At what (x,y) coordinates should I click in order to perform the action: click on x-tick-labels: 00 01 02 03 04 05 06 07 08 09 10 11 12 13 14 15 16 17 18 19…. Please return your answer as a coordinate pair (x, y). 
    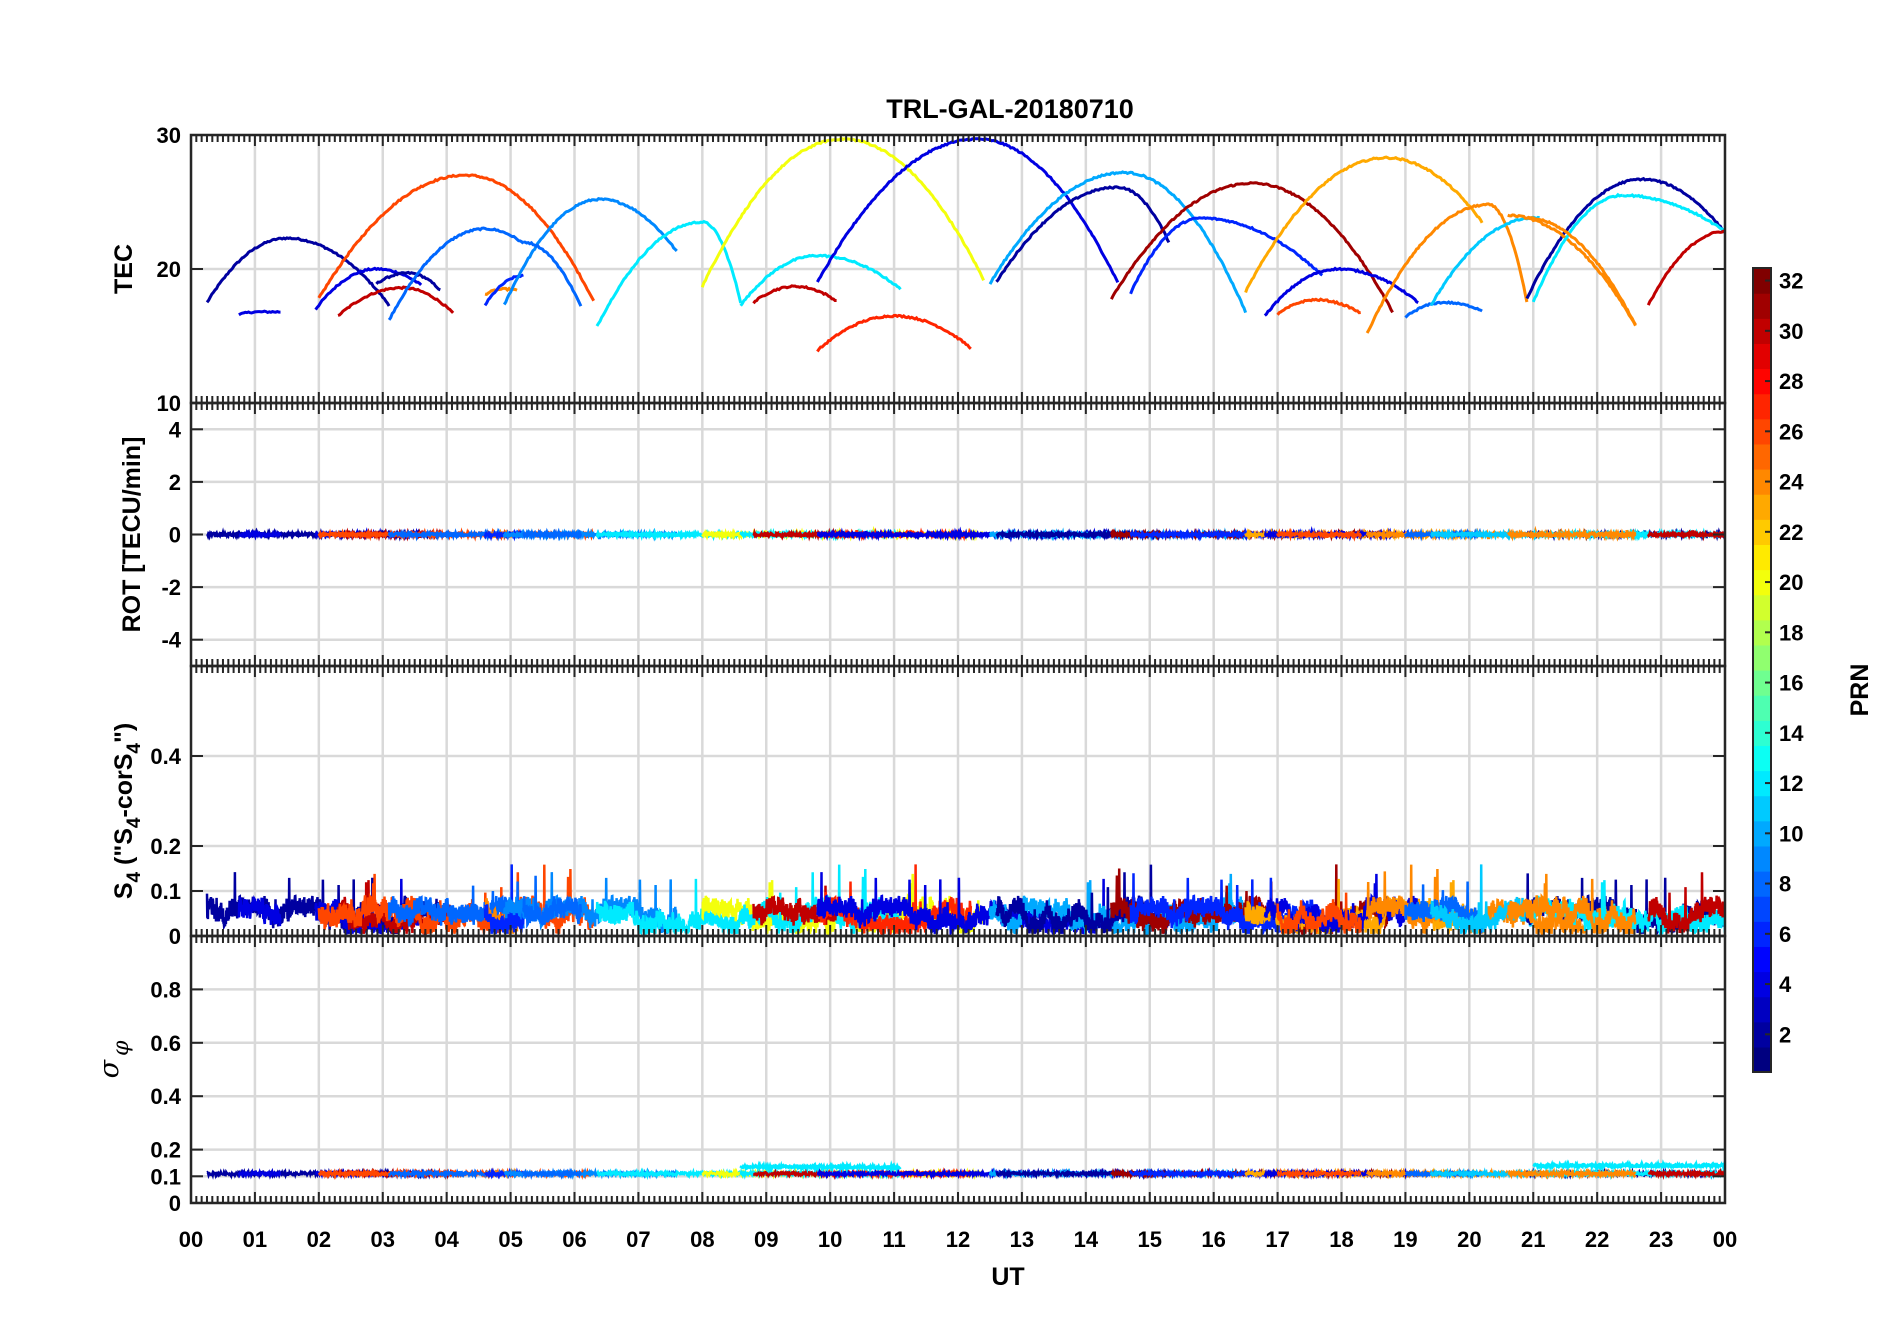
    Looking at the image, I should click on (958, 1239).